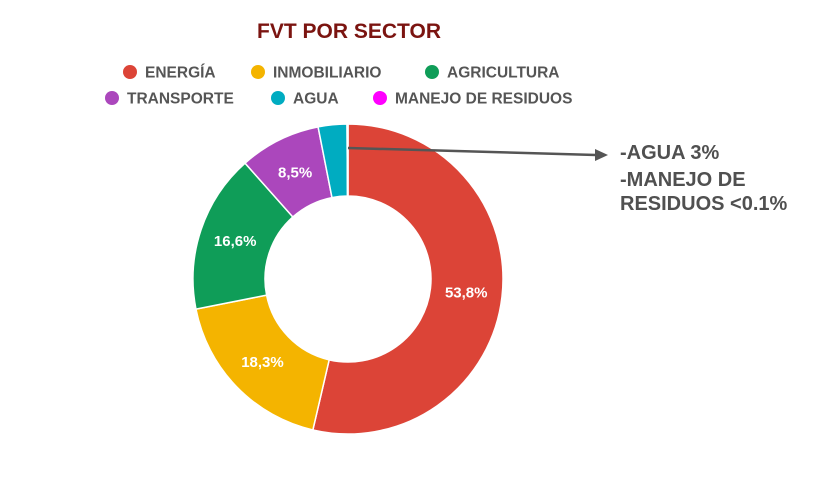 Image resolution: width=820 pixels, height=477 pixels. I want to click on annotation-line-3: RESIDUOS <0.1%, so click(704, 204).